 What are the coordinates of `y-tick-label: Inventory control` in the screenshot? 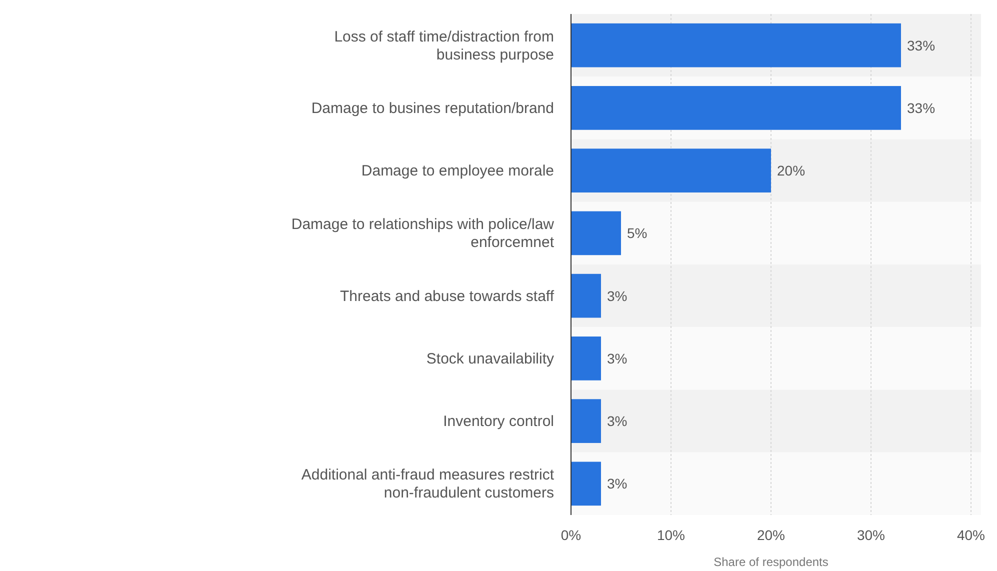 It's located at (498, 421).